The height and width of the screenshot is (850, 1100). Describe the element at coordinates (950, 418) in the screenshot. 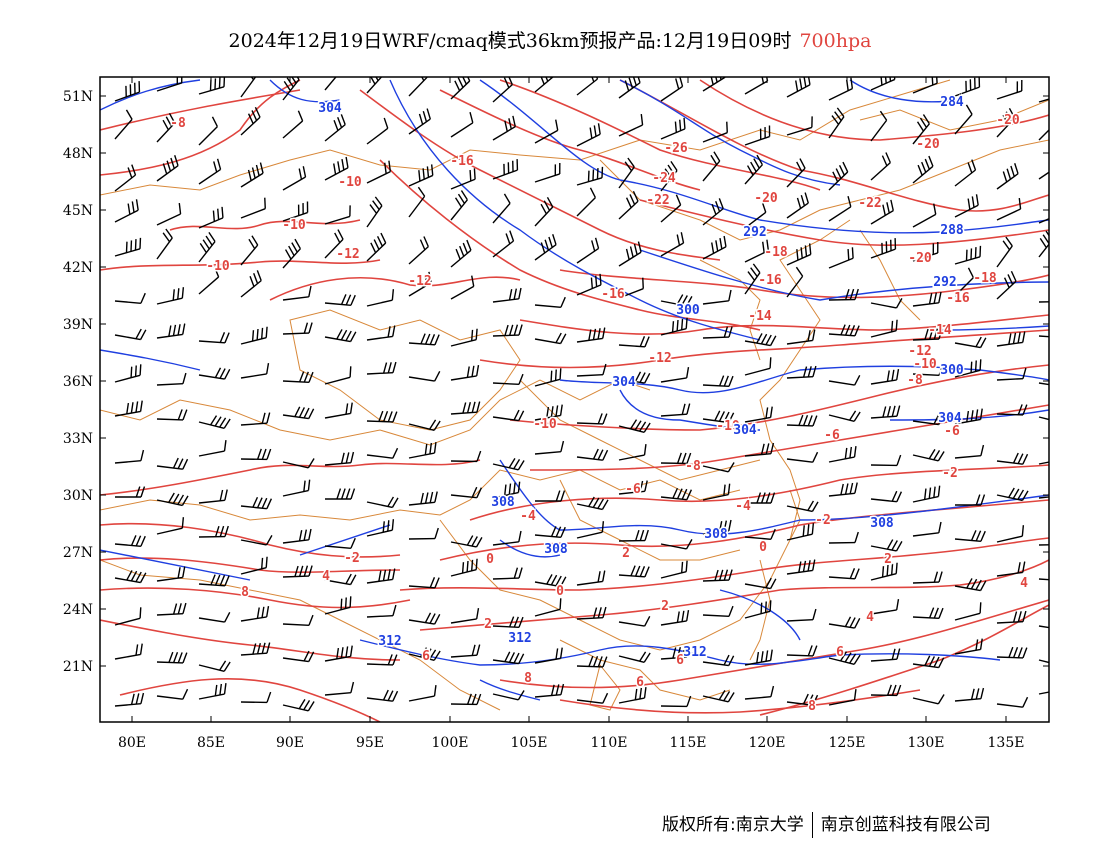

I see `height-label: 304` at that location.